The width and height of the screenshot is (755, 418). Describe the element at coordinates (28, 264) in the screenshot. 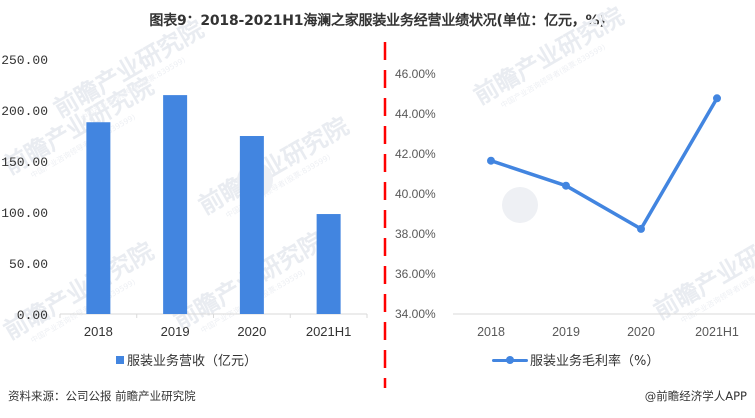

I see `y-tick-label: 50.00` at that location.